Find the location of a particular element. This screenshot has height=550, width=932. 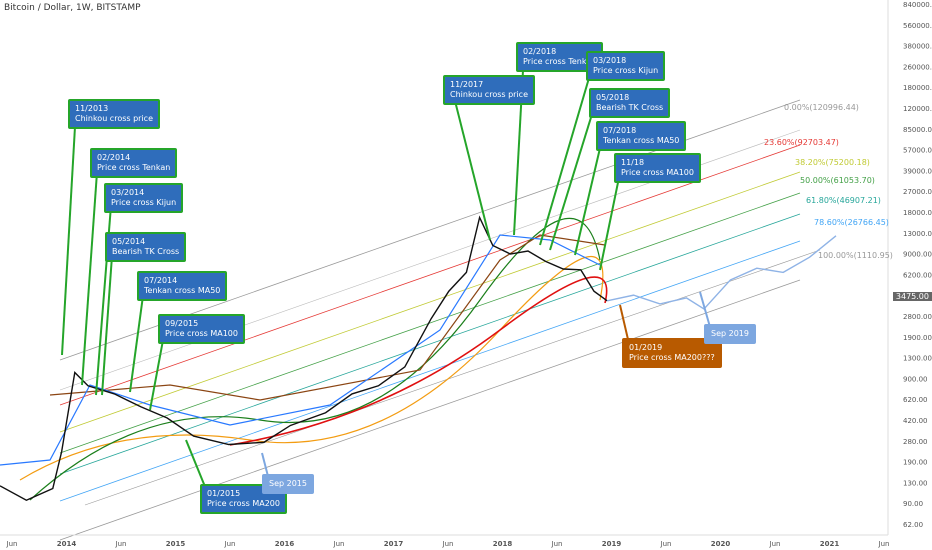

x-tick-label: 2020 is located at coordinates (721, 544).